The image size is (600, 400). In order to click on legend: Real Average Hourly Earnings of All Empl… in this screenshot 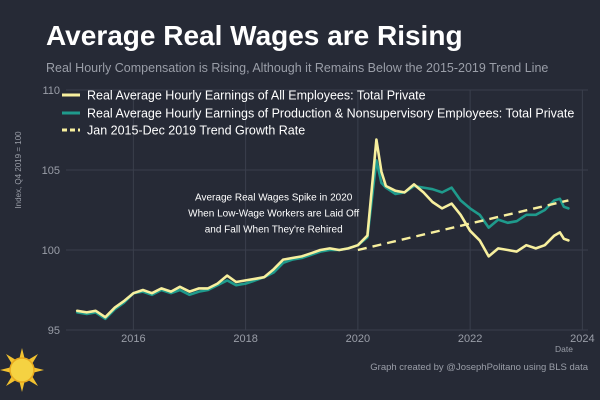, I will do `click(318, 113)`.